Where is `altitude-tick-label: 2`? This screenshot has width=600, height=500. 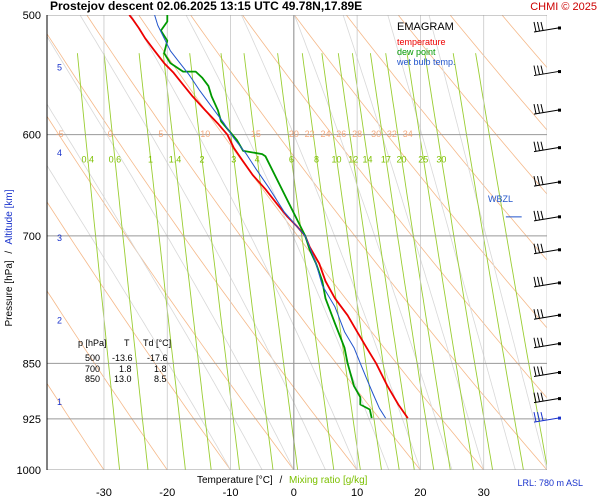
altitude-tick-label: 2 is located at coordinates (59, 320).